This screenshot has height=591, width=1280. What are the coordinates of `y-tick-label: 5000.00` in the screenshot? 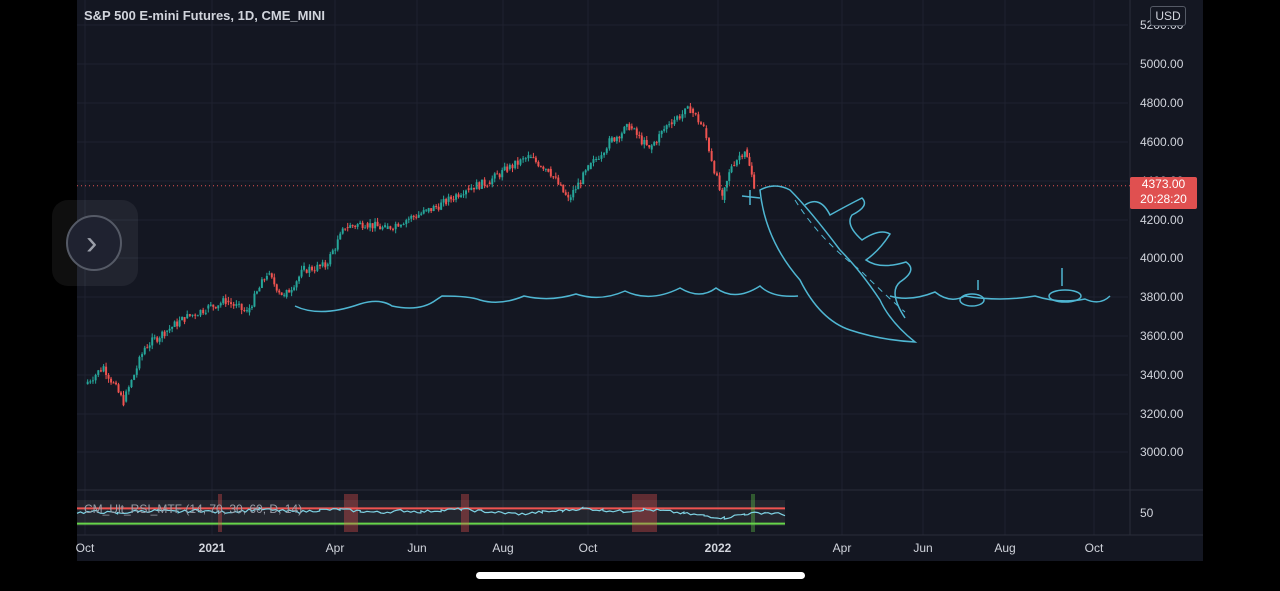 It's located at (1162, 64).